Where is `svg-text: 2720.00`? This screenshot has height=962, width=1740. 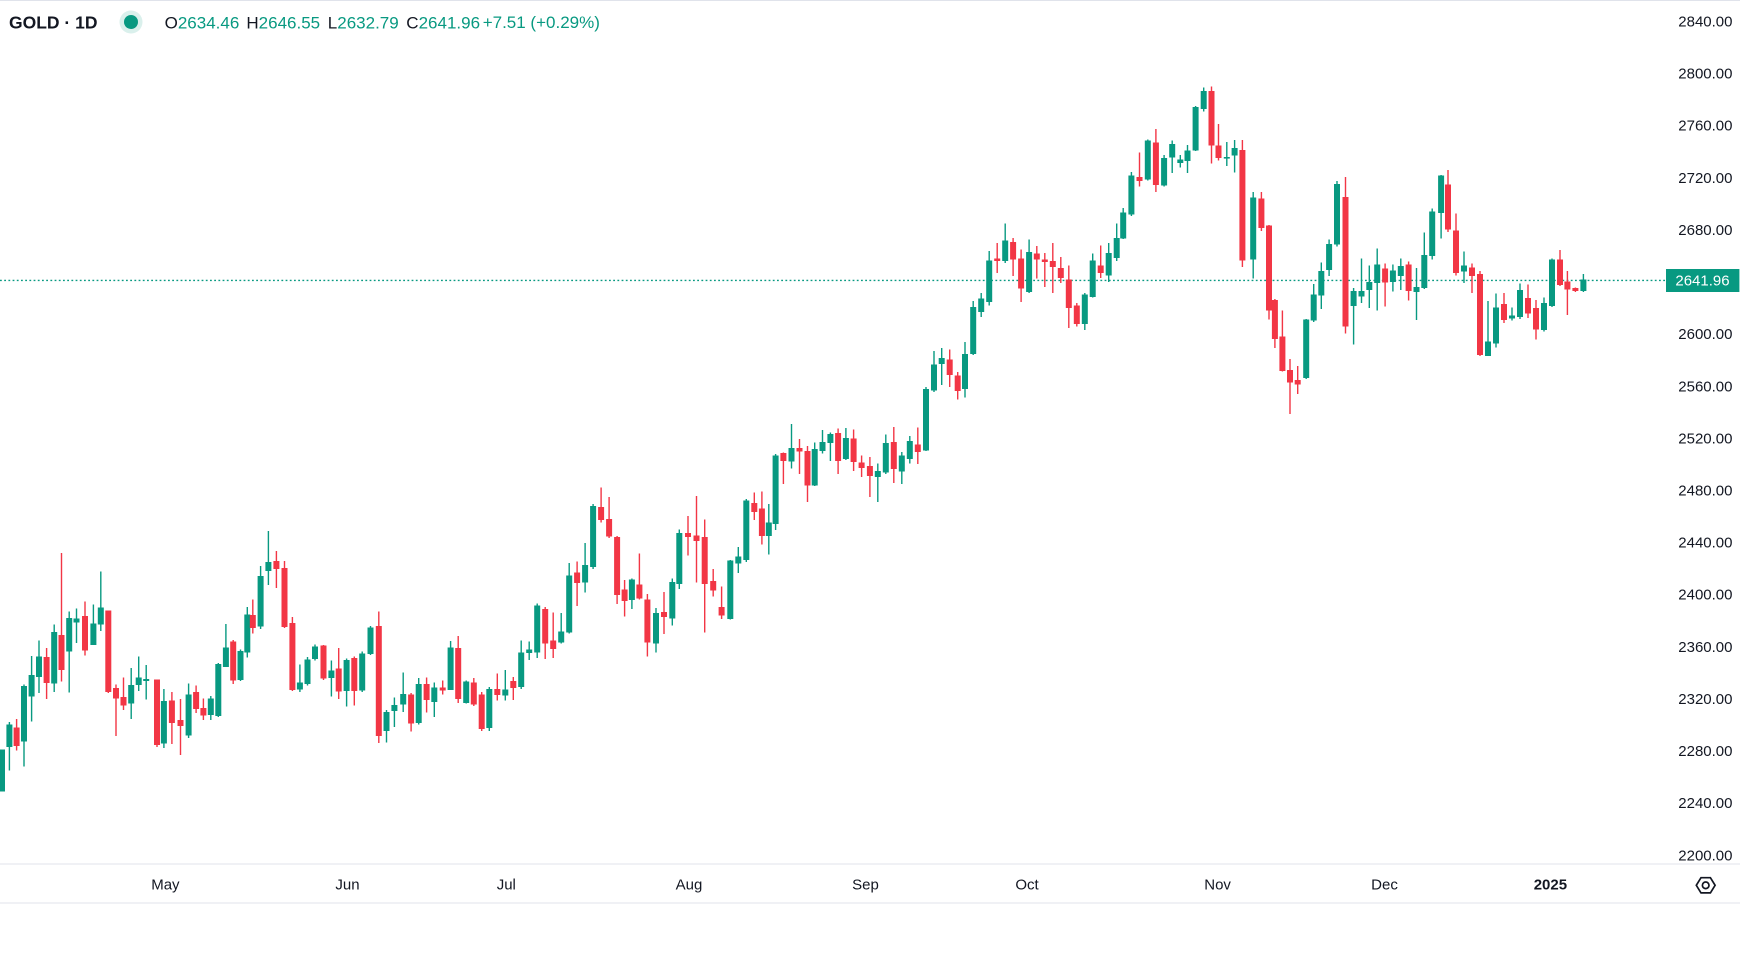 svg-text: 2720.00 is located at coordinates (1705, 178).